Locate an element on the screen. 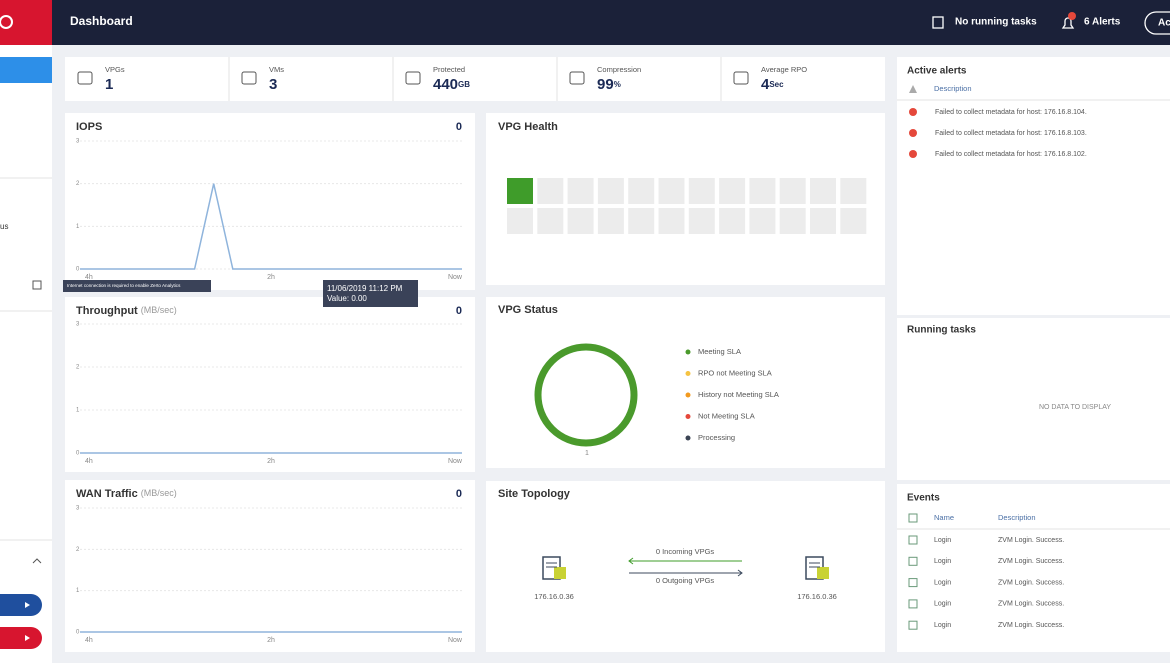  tile-icon is located at coordinates (85, 78).